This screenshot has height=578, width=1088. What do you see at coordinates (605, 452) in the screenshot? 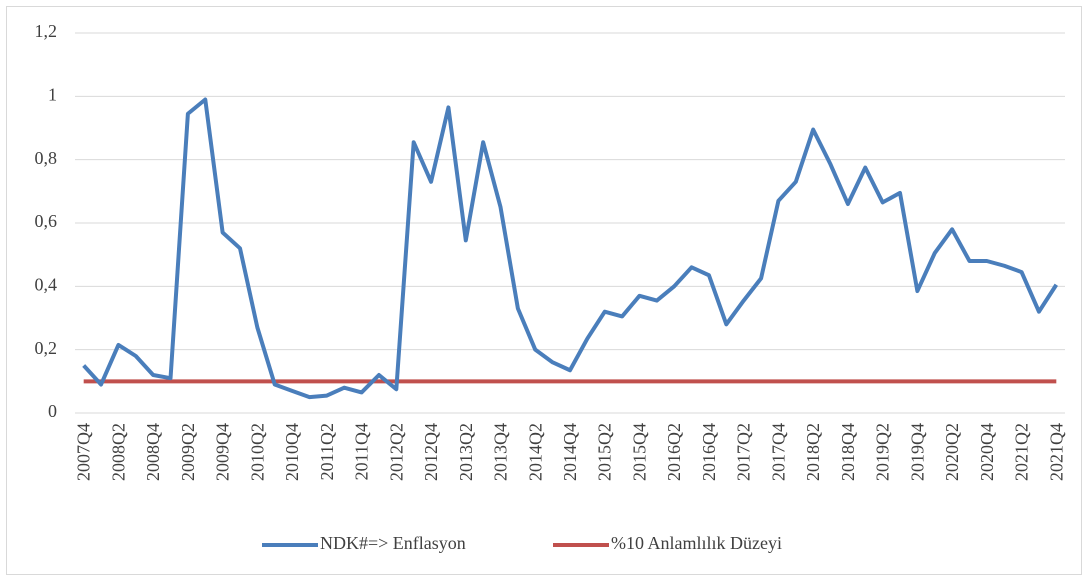
I see `x-tick-label: 2015Q2` at bounding box center [605, 452].